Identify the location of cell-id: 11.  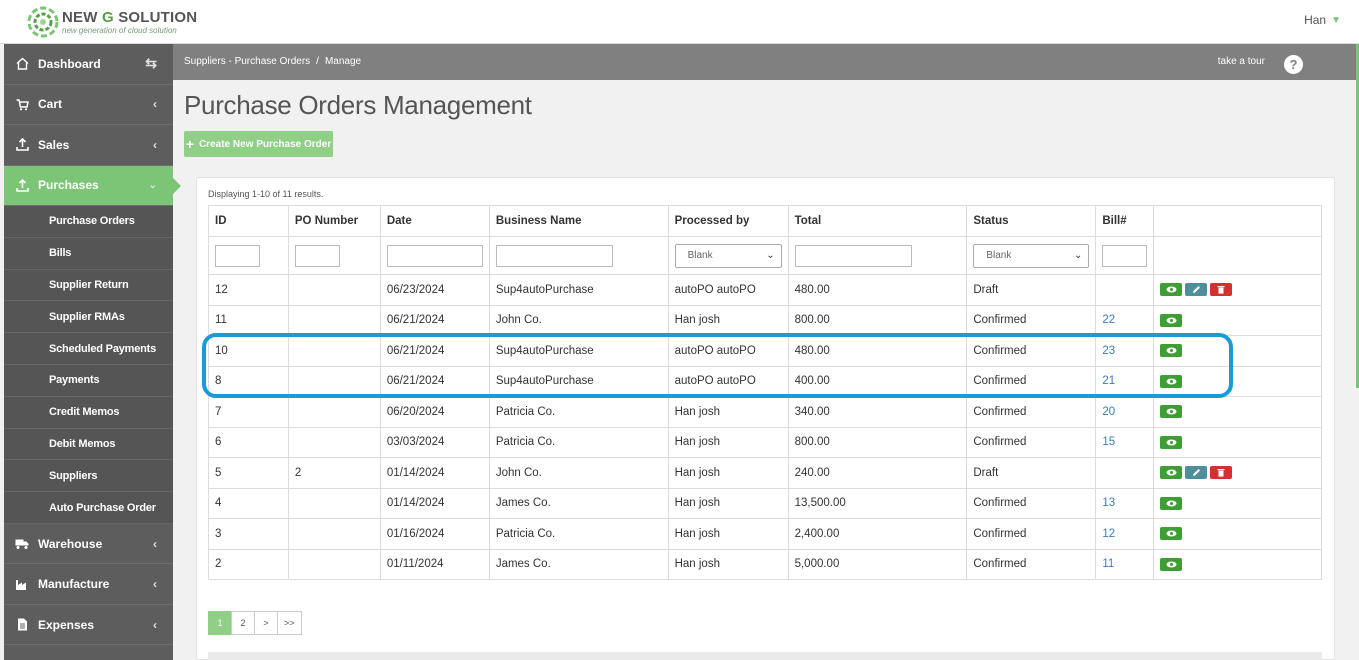
(248, 320).